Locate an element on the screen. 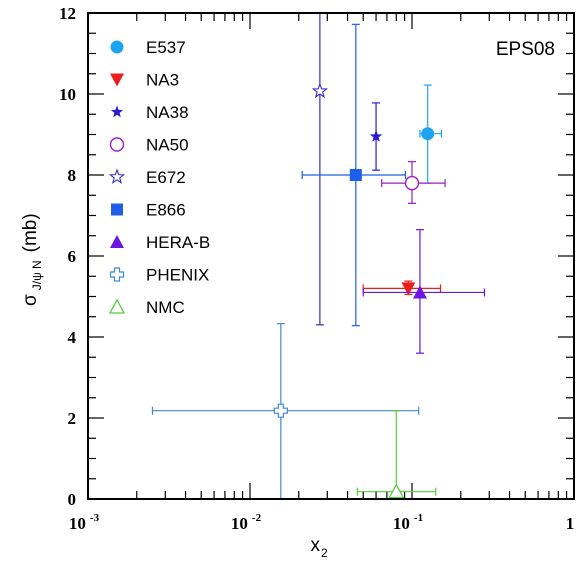 Image resolution: width=581 pixels, height=562 pixels. series-nmc is located at coordinates (396, 454).